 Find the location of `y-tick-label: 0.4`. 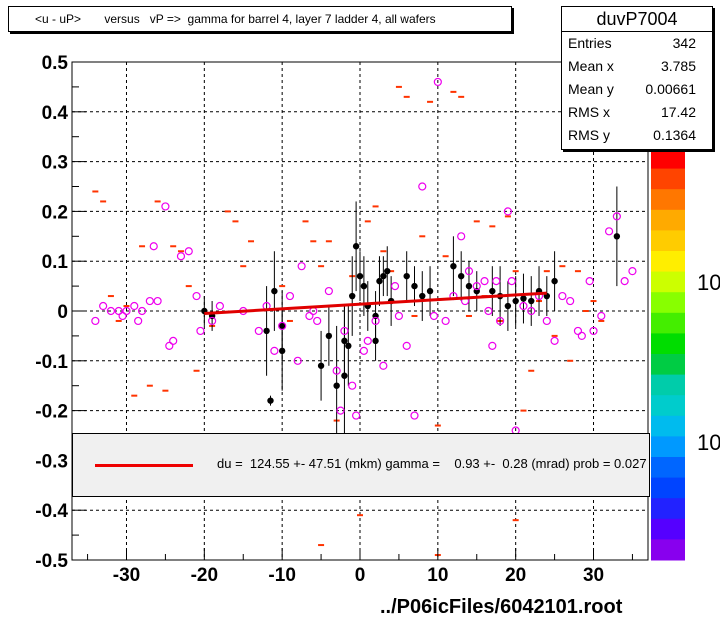

y-tick-label: 0.4 is located at coordinates (55, 113).